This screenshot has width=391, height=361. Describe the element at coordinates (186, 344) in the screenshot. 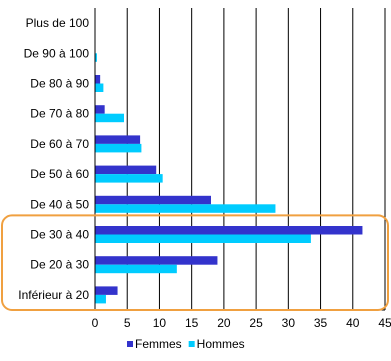

I see `legend: Femmes Hommes` at that location.